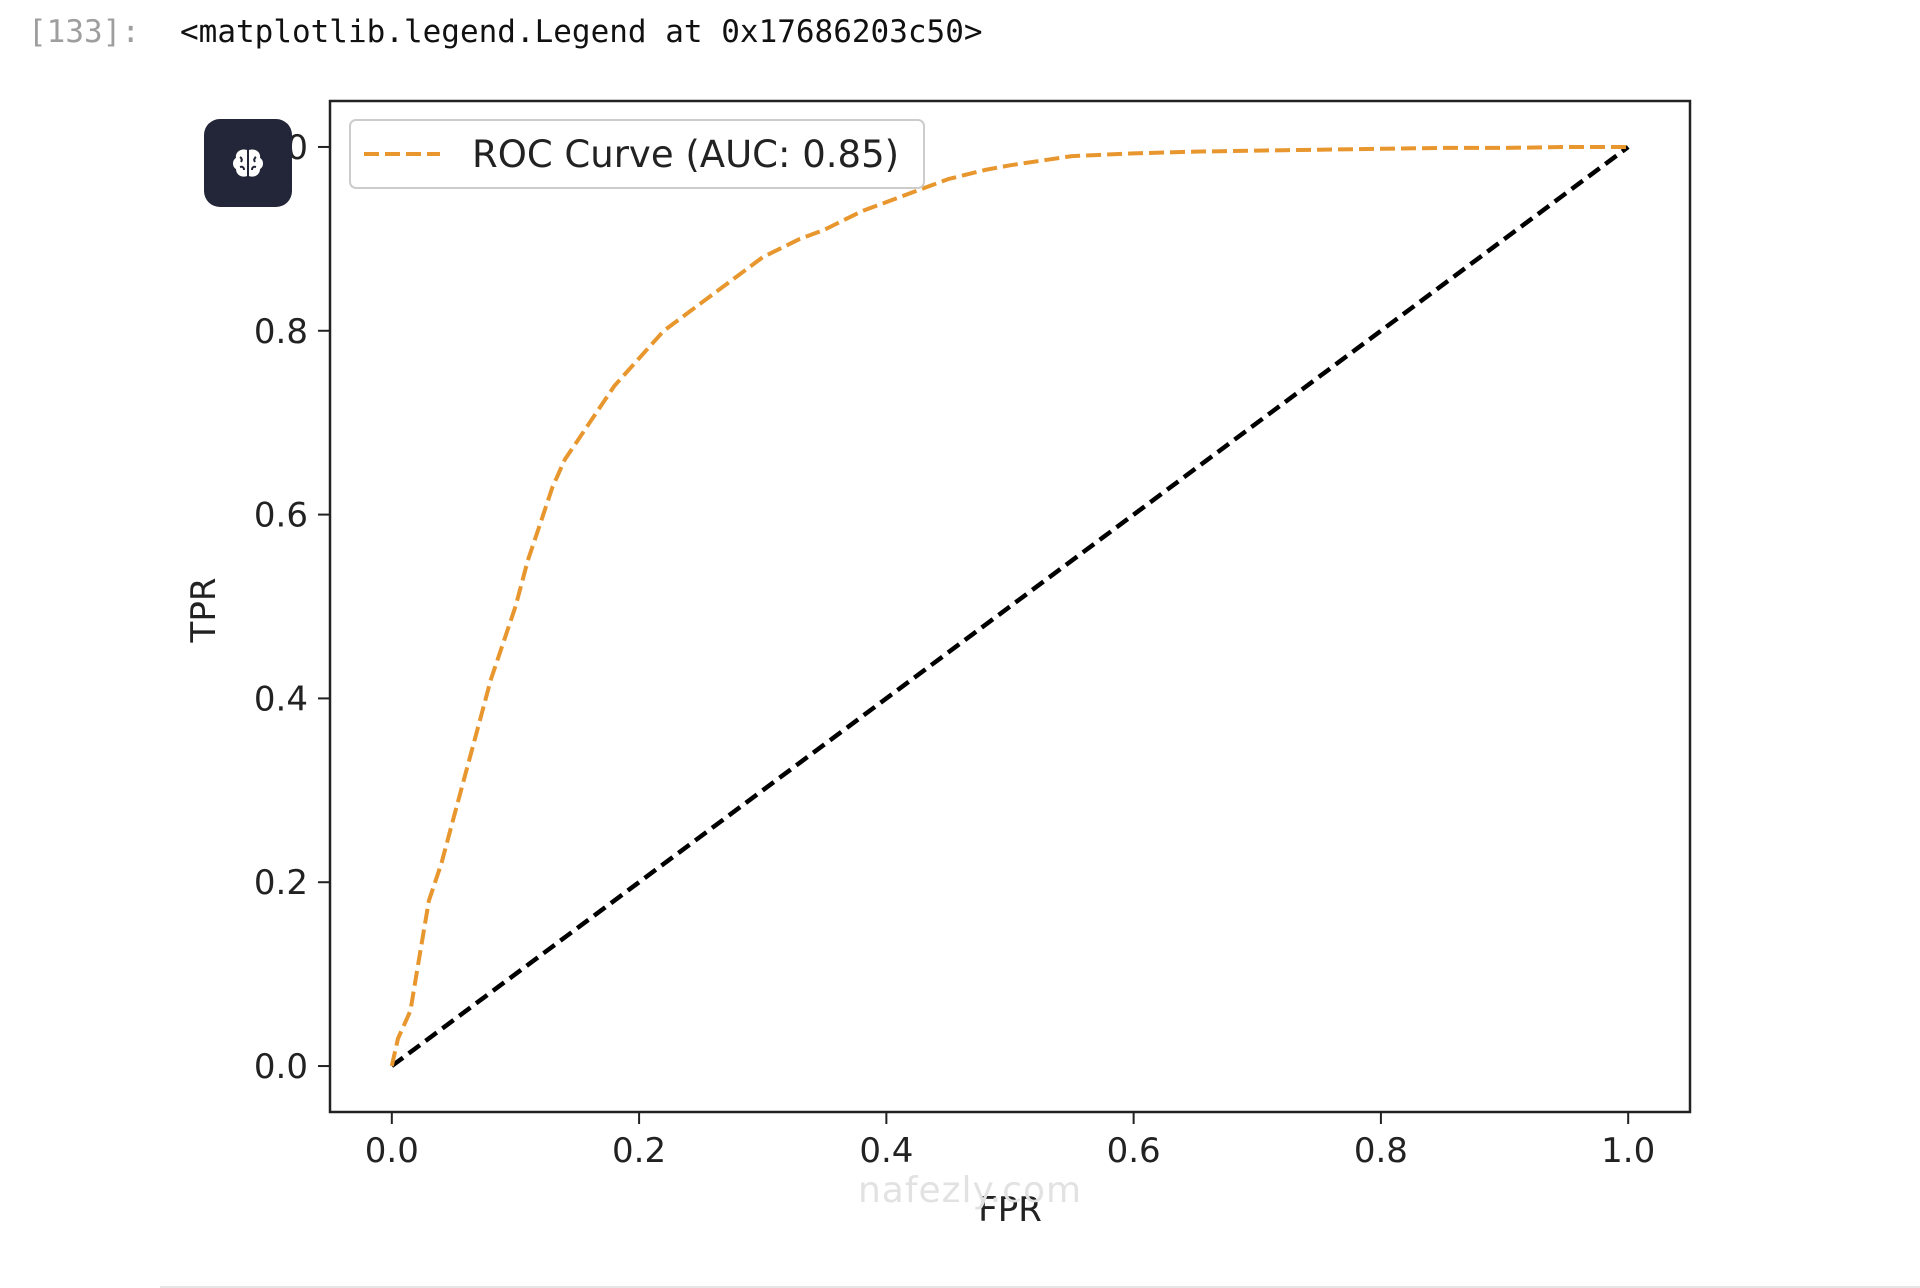 This screenshot has height=1288, width=1920. I want to click on x-tick-label: 1.0, so click(1628, 1151).